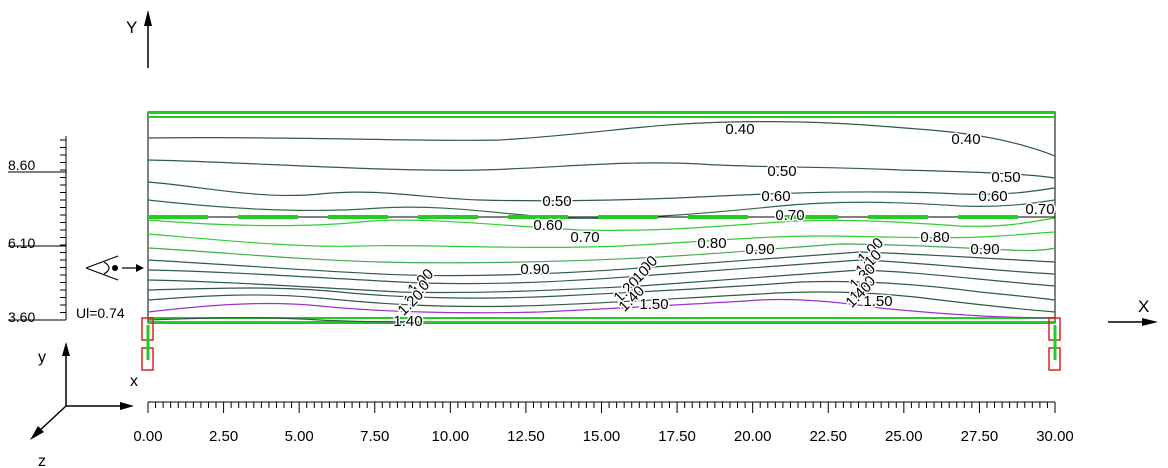 This screenshot has height=468, width=1168. Describe the element at coordinates (223, 436) in the screenshot. I see `x-tick-label: 2.50` at that location.